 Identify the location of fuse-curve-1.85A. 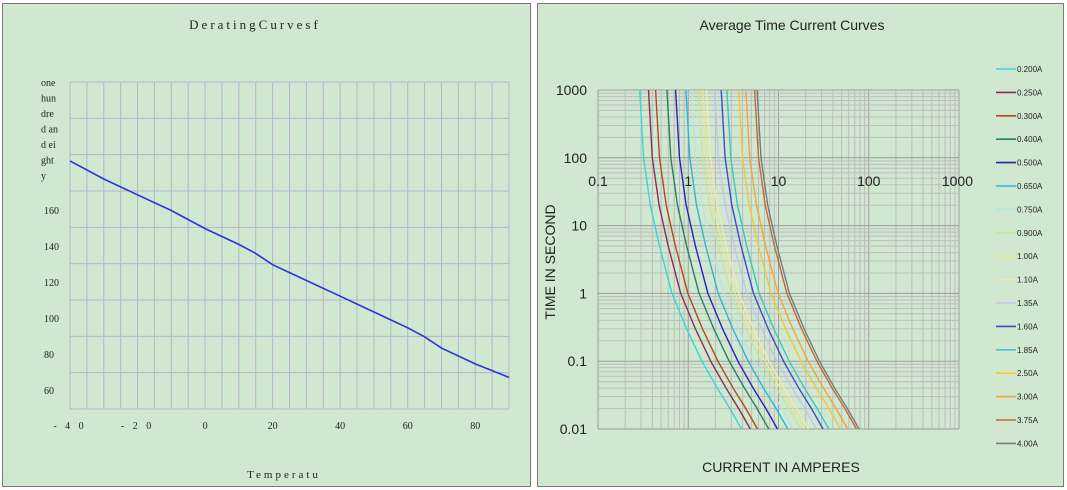
(778, 259).